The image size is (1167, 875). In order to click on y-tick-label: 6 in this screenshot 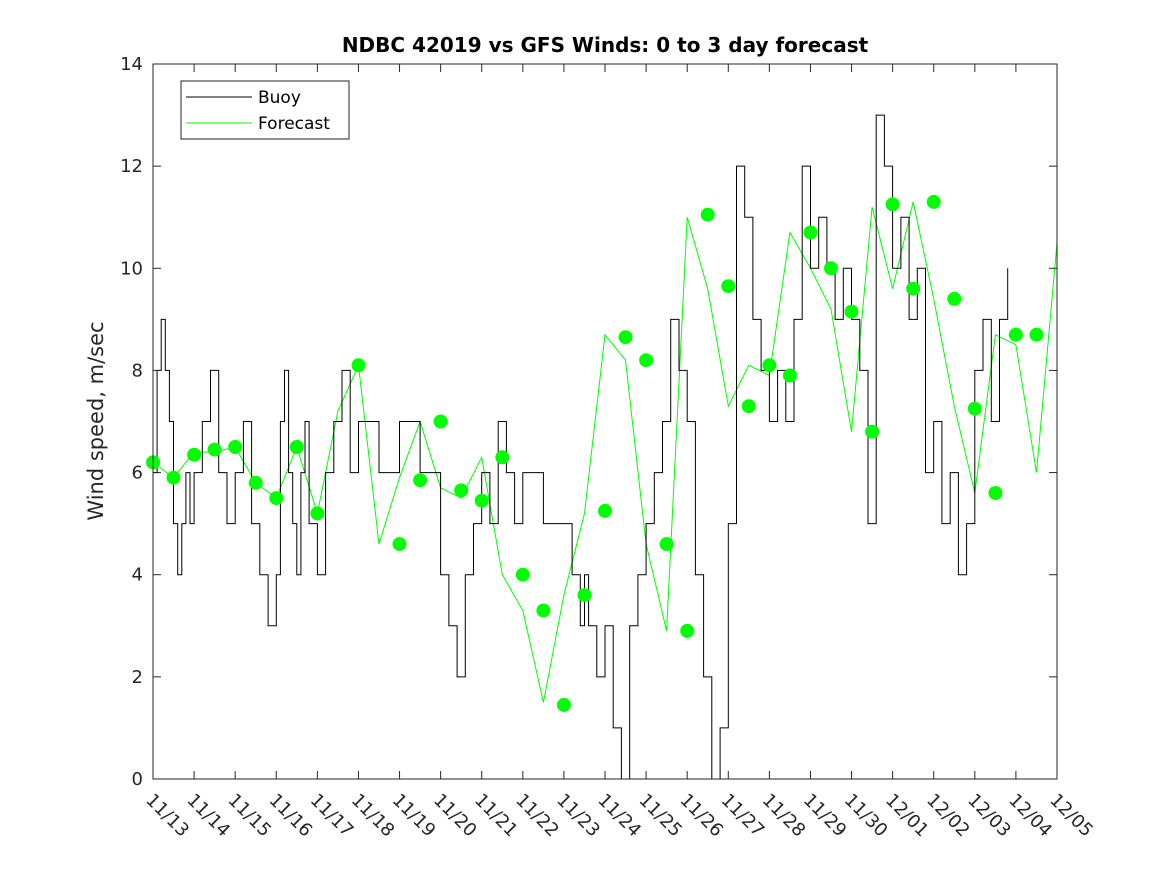, I will do `click(137, 473)`.